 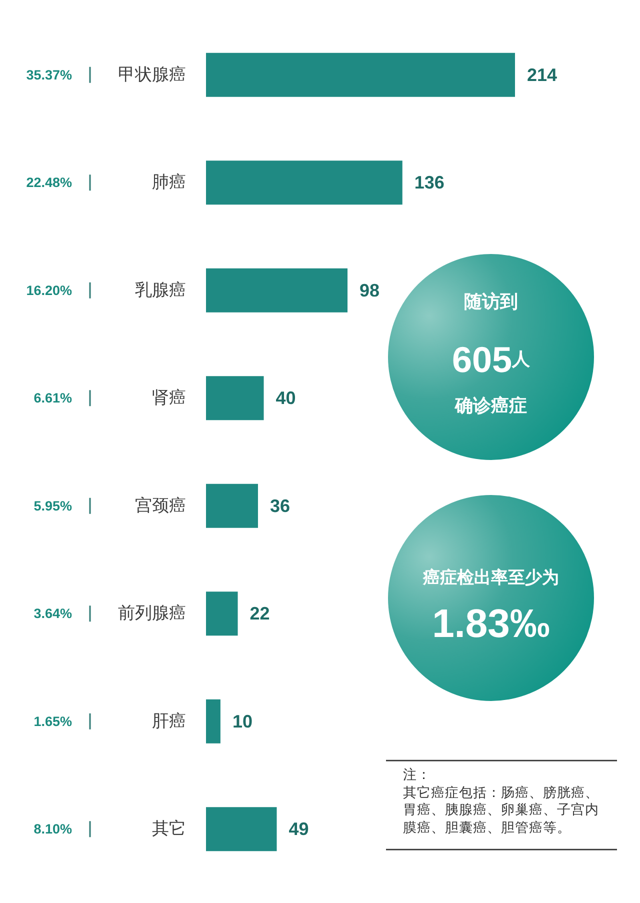 I want to click on annotation: 癌症检出率至少为, so click(x=490, y=578).